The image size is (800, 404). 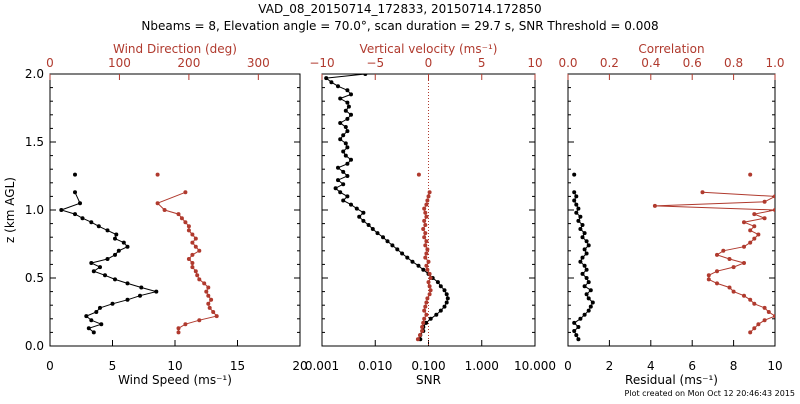 What do you see at coordinates (34, 74) in the screenshot?
I see `y-tick-label: 2.0` at bounding box center [34, 74].